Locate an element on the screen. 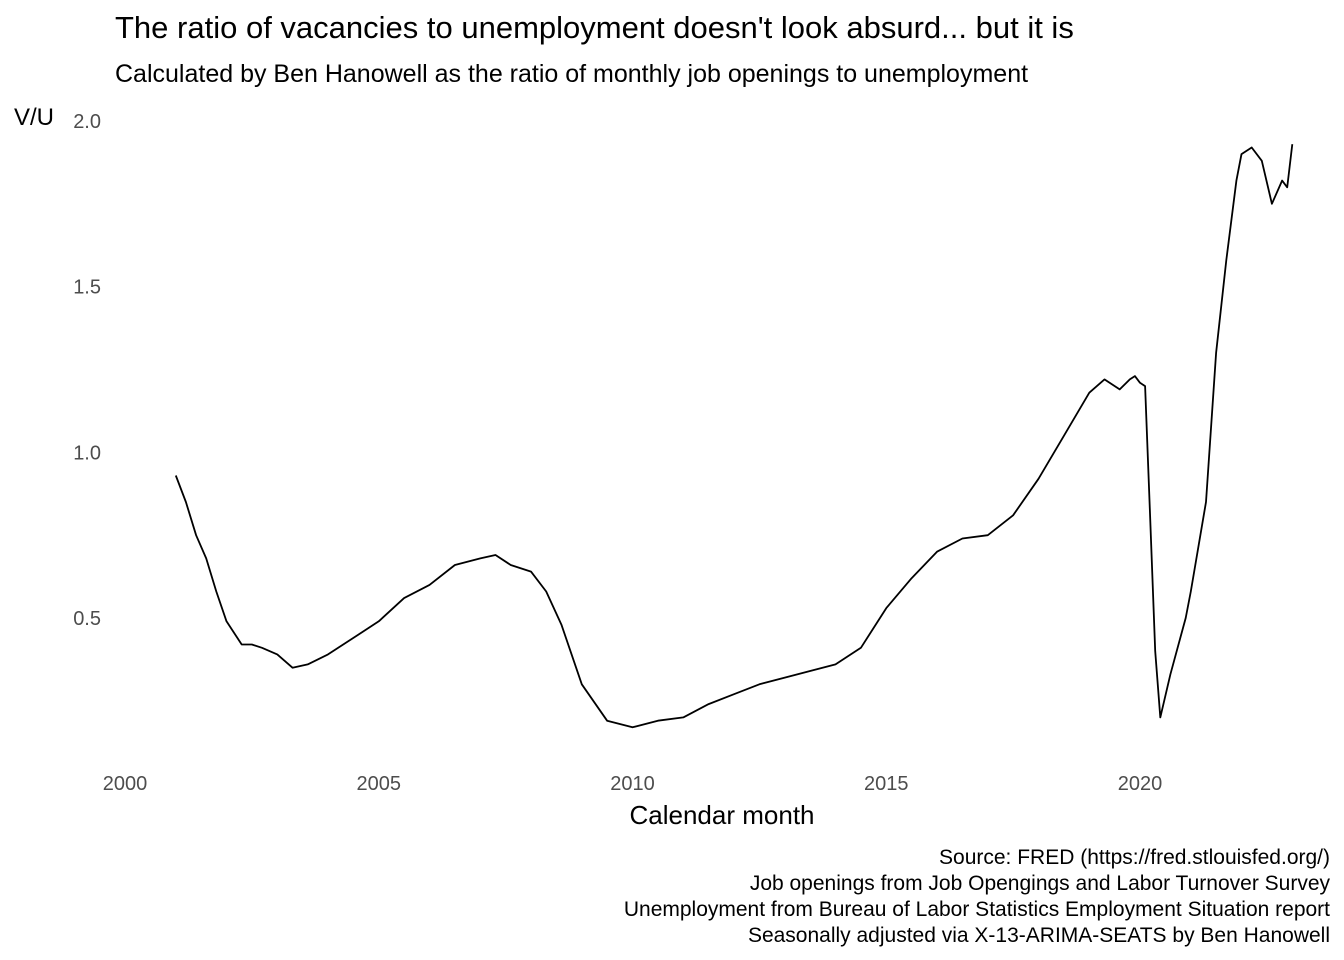 This screenshot has height=960, width=1344. y-tick-label: 2.0 is located at coordinates (87, 122).